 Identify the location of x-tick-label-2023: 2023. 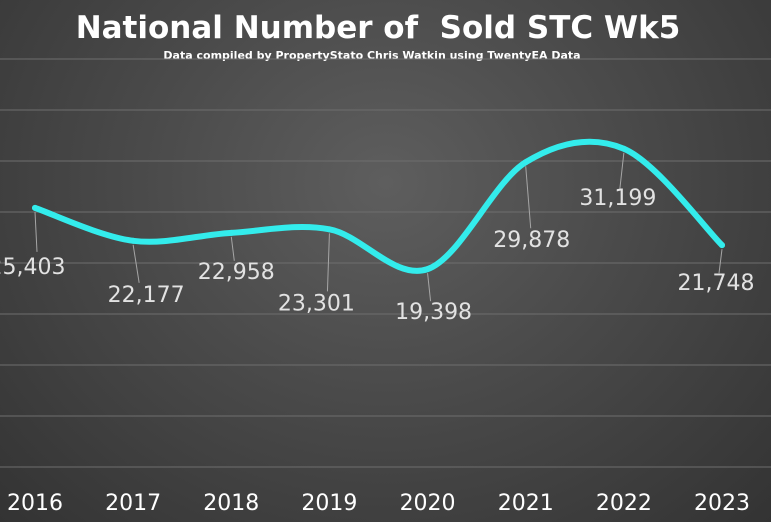
(722, 503).